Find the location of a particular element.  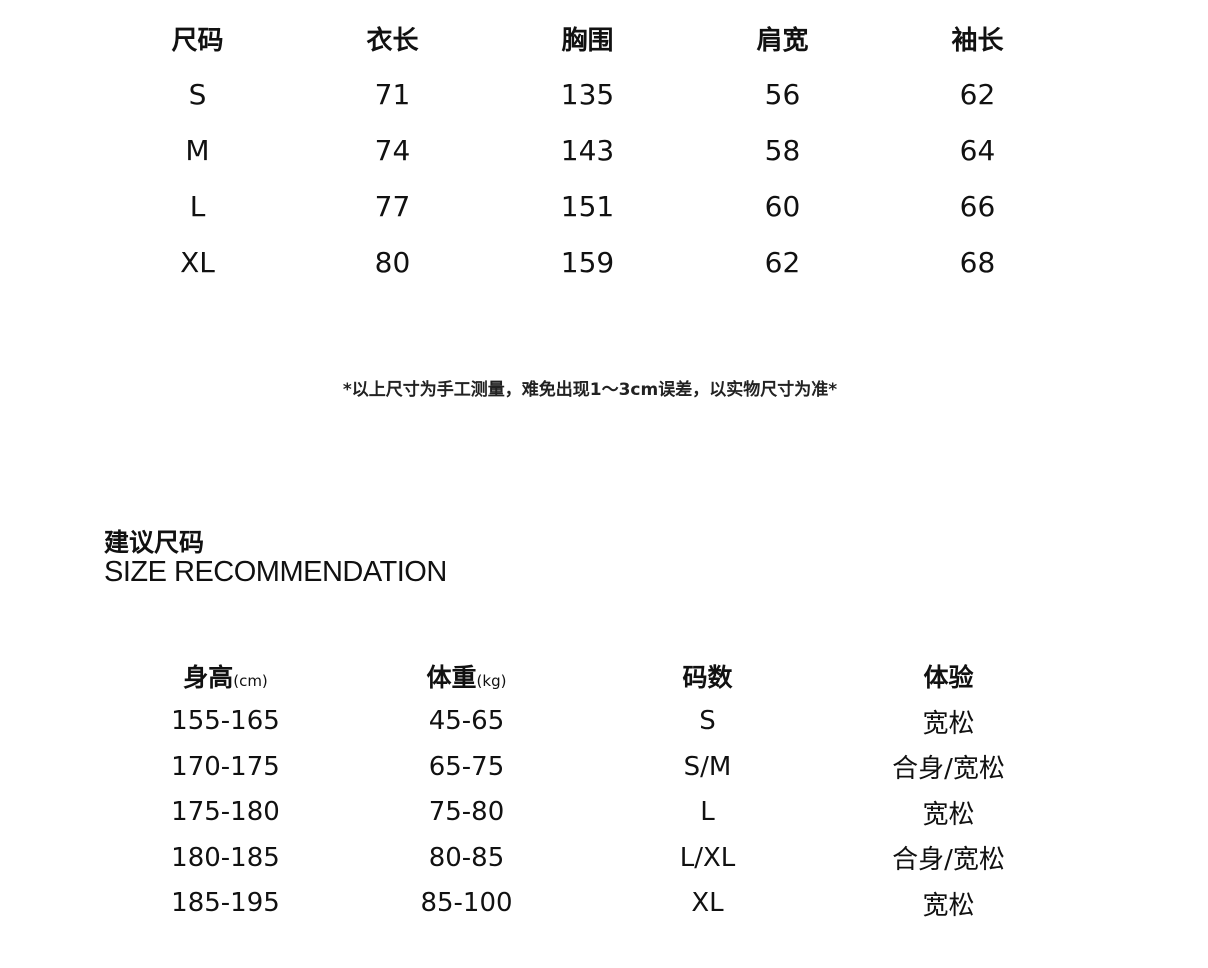

header-cell: 身高(cm) is located at coordinates (225, 676).